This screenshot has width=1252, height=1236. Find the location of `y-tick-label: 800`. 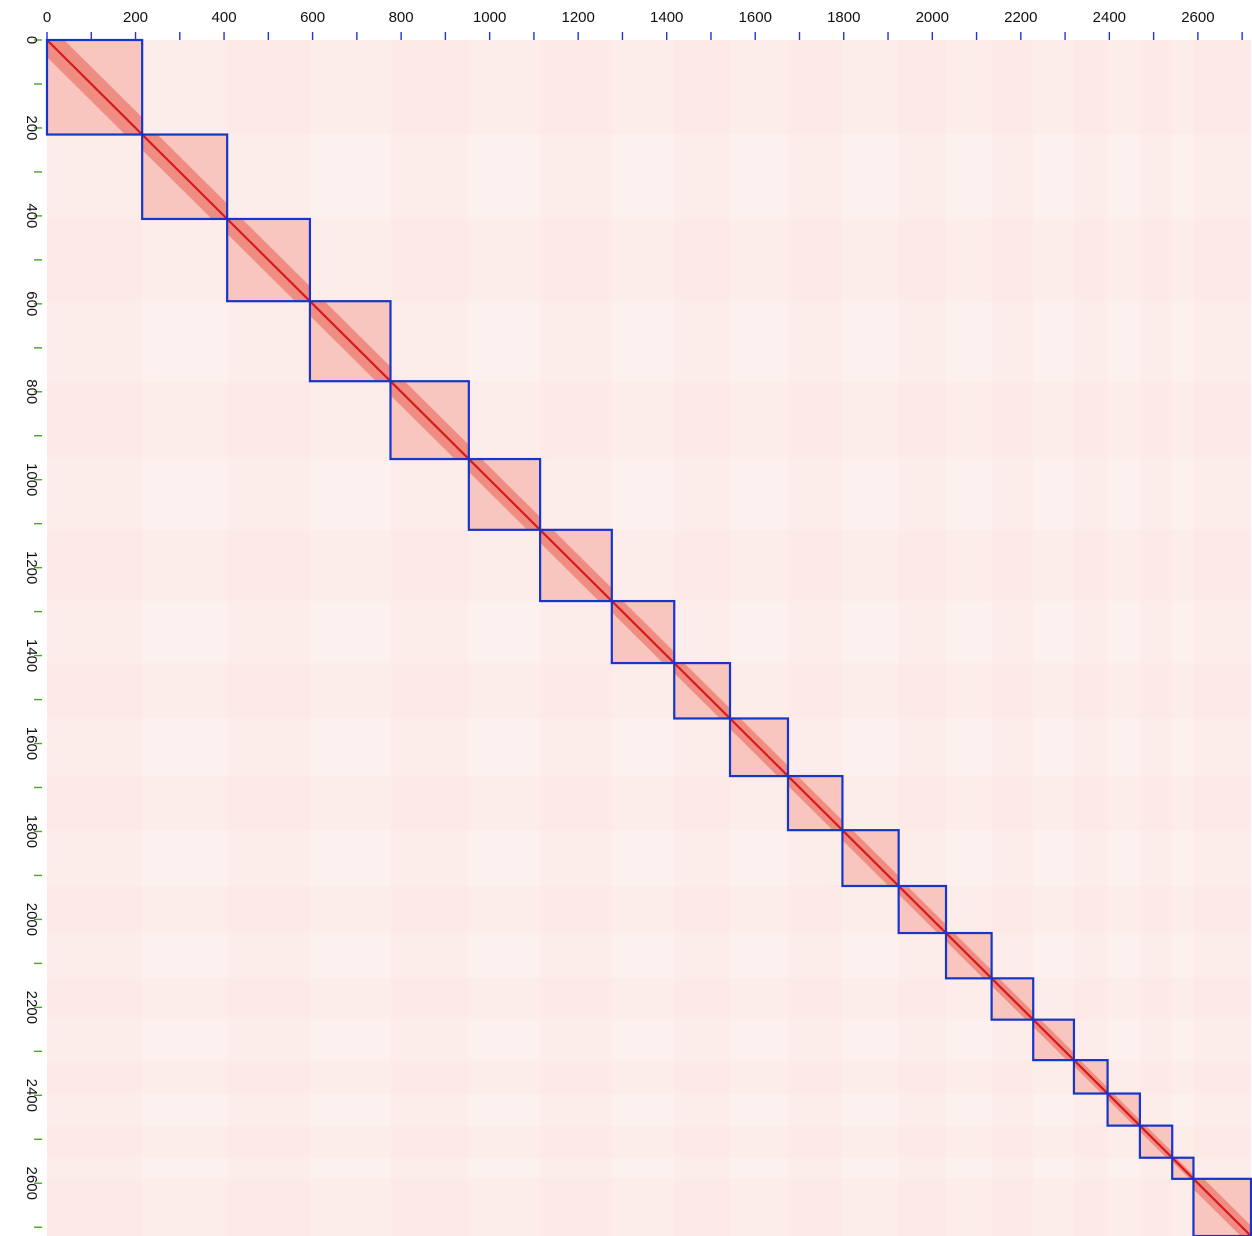

y-tick-label: 800 is located at coordinates (31, 391).